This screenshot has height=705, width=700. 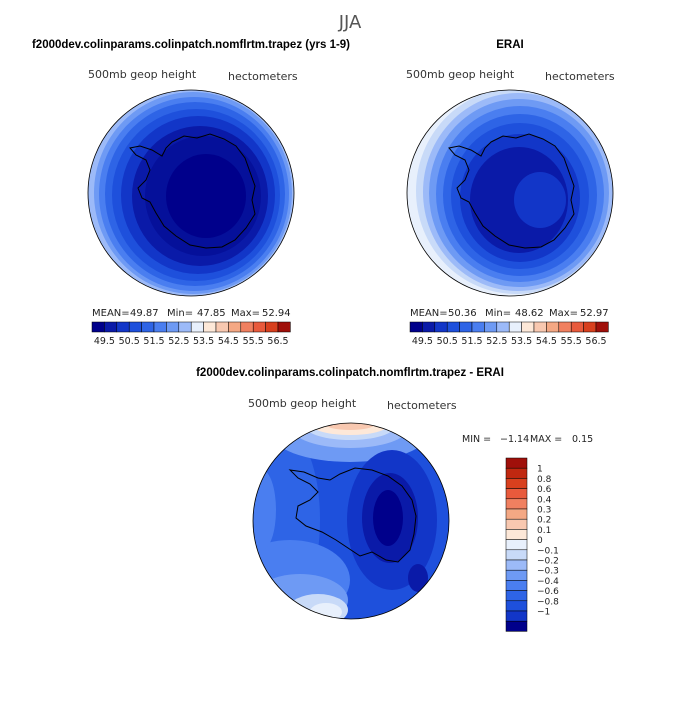 What do you see at coordinates (548, 572) in the screenshot?
I see `colorbar-tick-label: −0.3` at bounding box center [548, 572].